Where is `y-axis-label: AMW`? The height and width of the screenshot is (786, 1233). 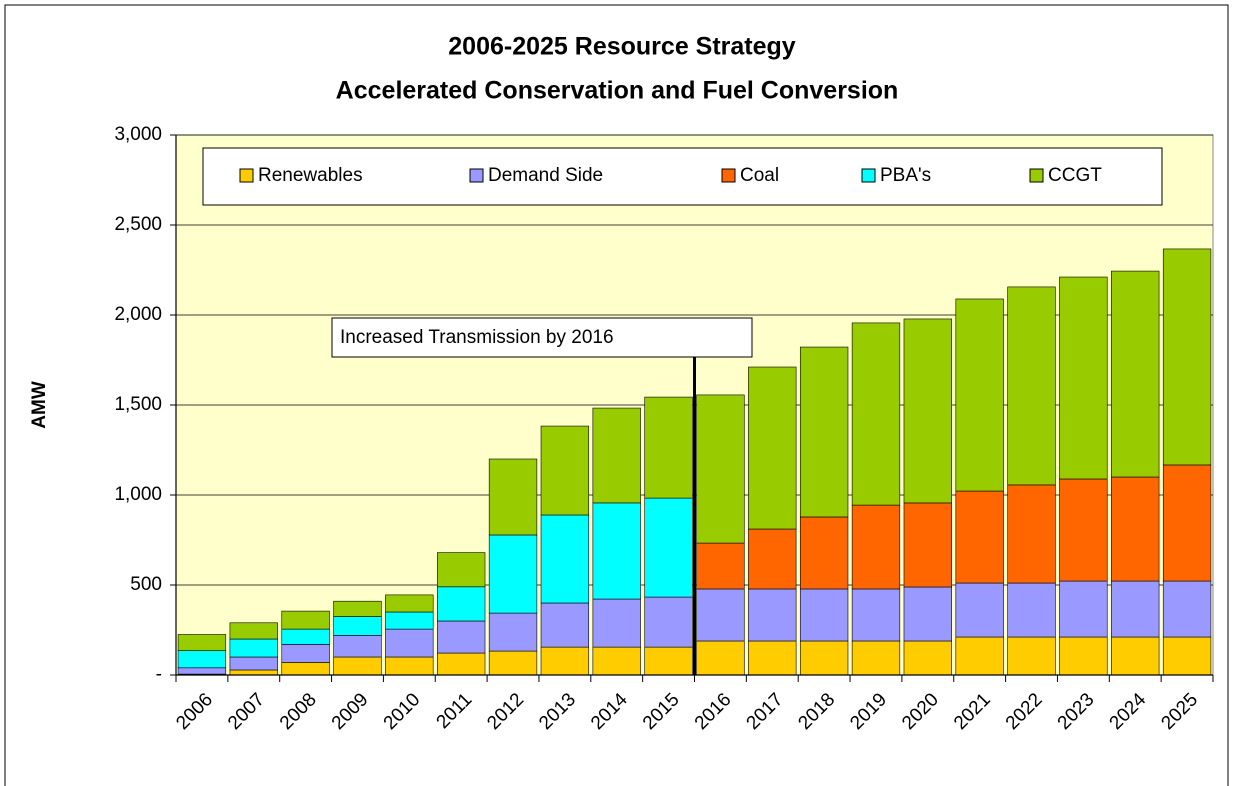 y-axis-label: AMW is located at coordinates (39, 405).